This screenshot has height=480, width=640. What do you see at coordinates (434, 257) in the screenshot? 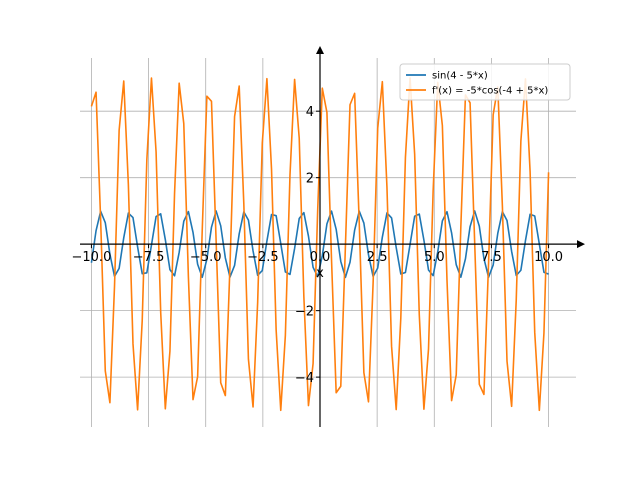
I see `x-tick-label-6: 5.0` at bounding box center [434, 257].